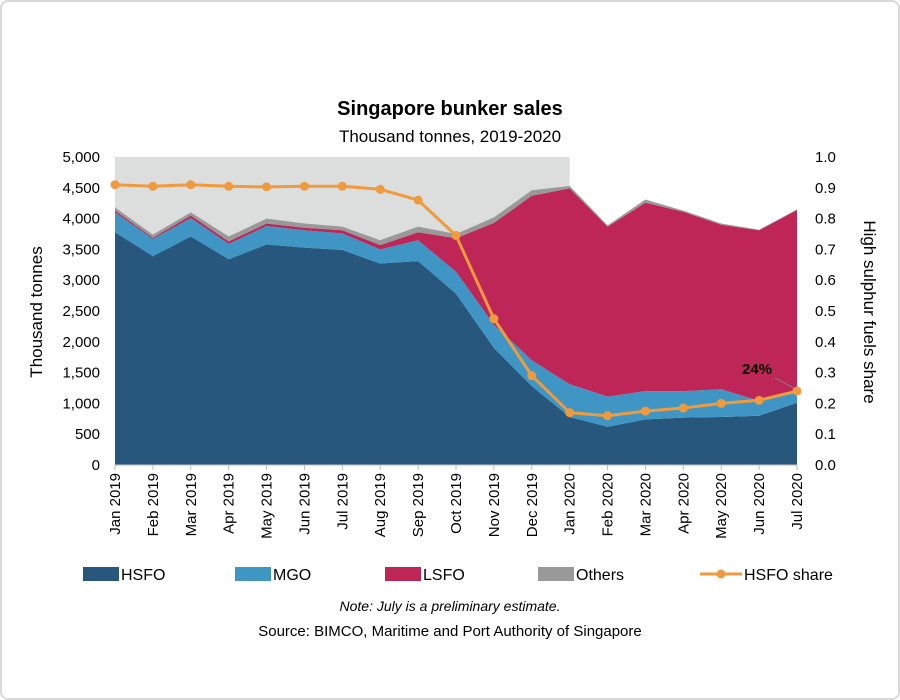  What do you see at coordinates (450, 606) in the screenshot?
I see `chart-note: Note: July is a preliminary estimate.` at bounding box center [450, 606].